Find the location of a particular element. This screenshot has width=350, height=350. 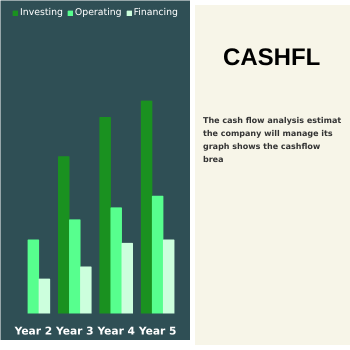

x-tick-label: Year 5 is located at coordinates (157, 331).